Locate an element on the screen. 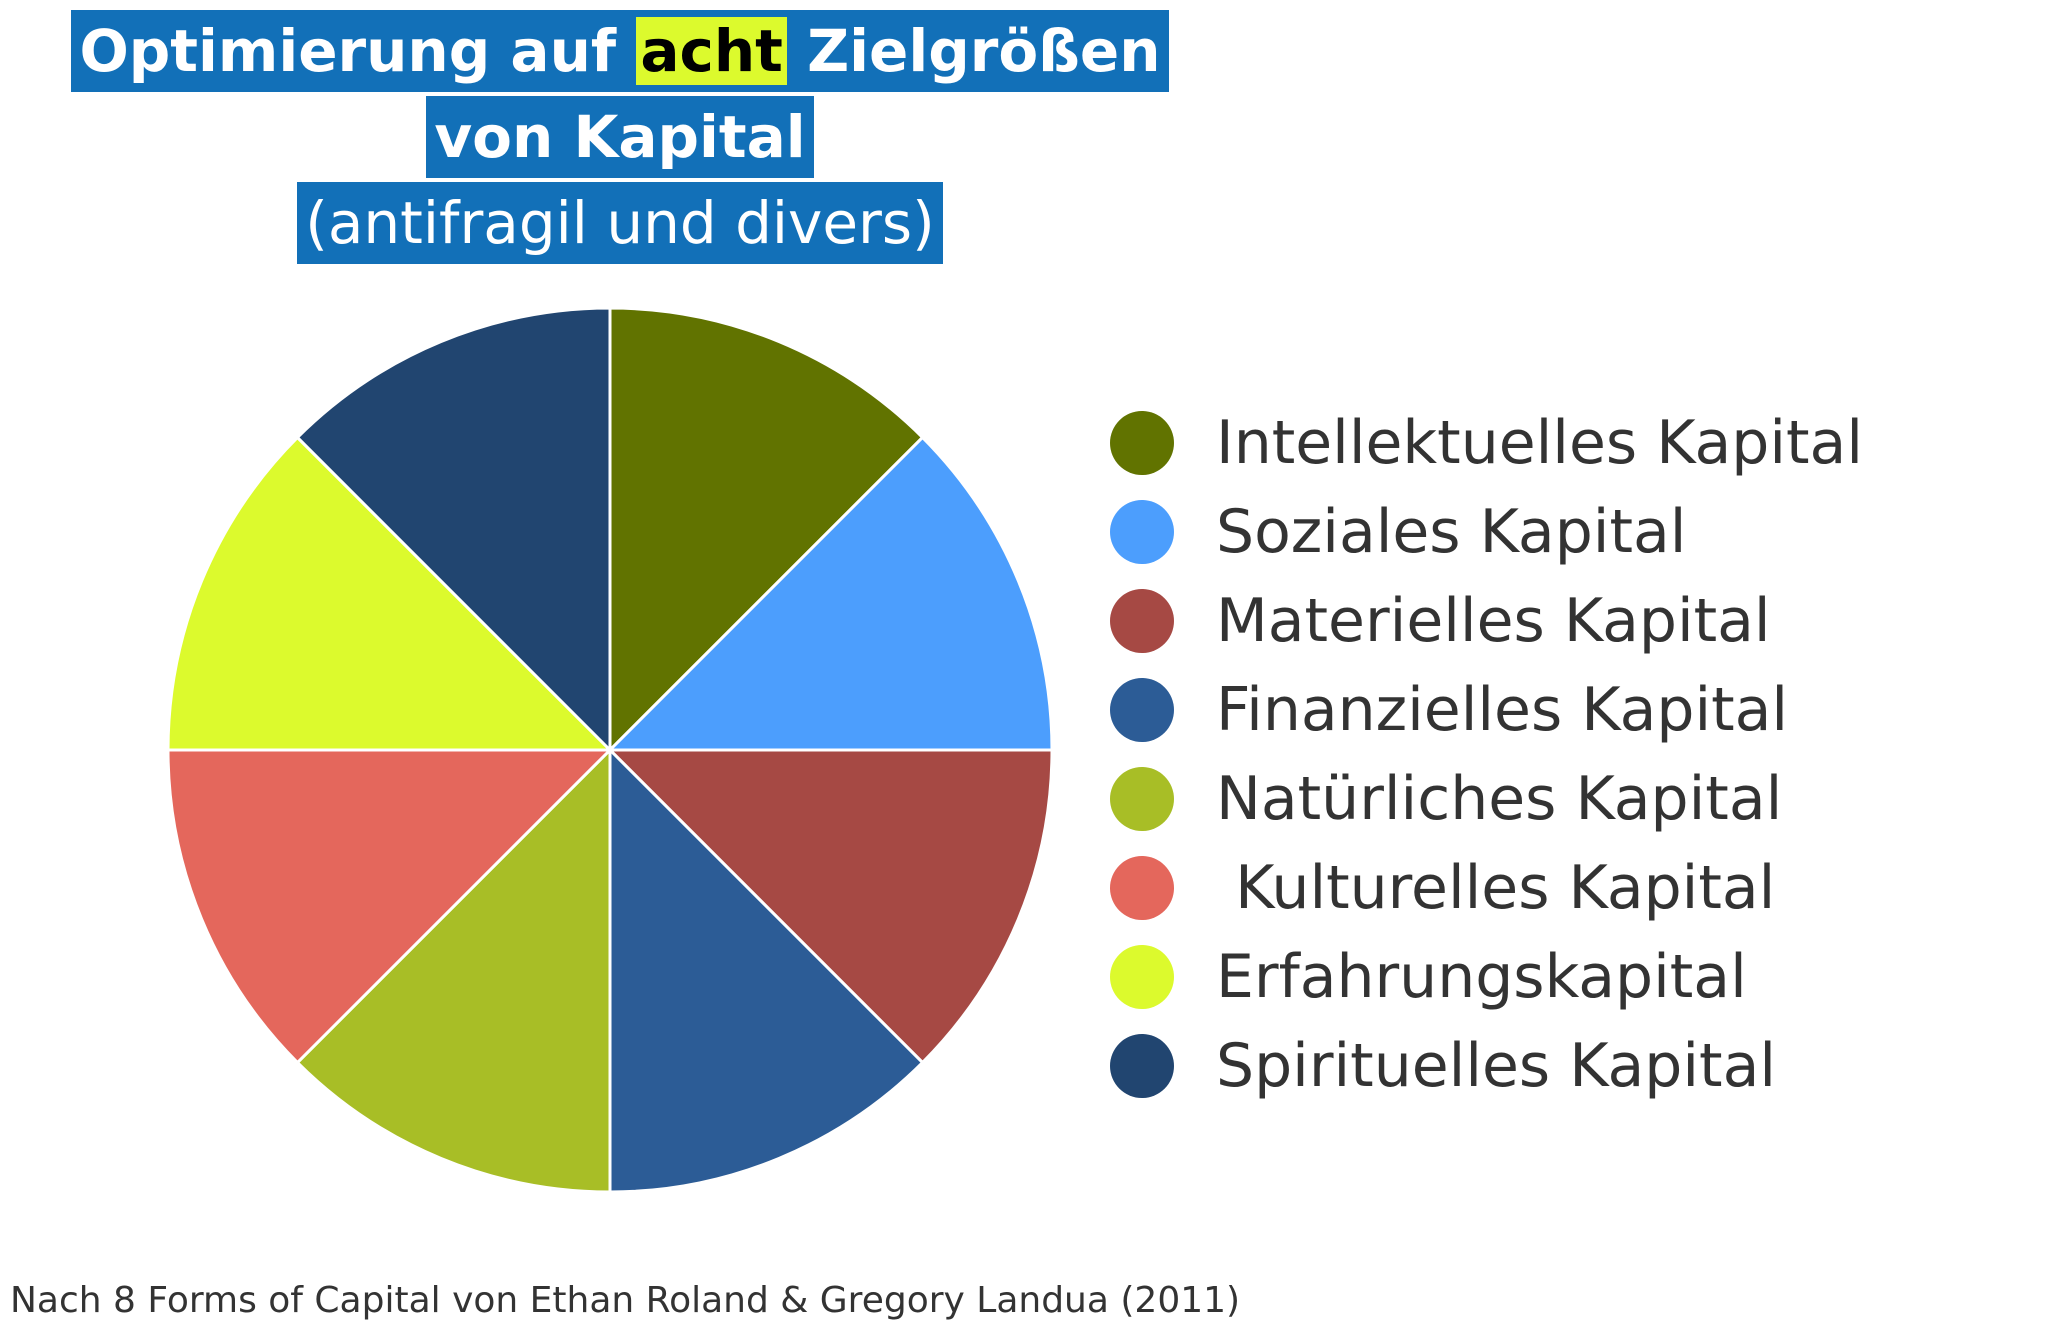  legend-label: Spirituelles Kapital is located at coordinates (1496, 1065).